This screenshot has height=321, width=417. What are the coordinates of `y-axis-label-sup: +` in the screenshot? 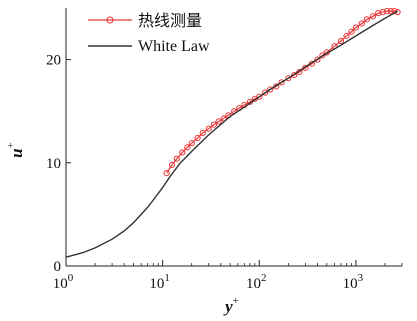 It's located at (11, 145).